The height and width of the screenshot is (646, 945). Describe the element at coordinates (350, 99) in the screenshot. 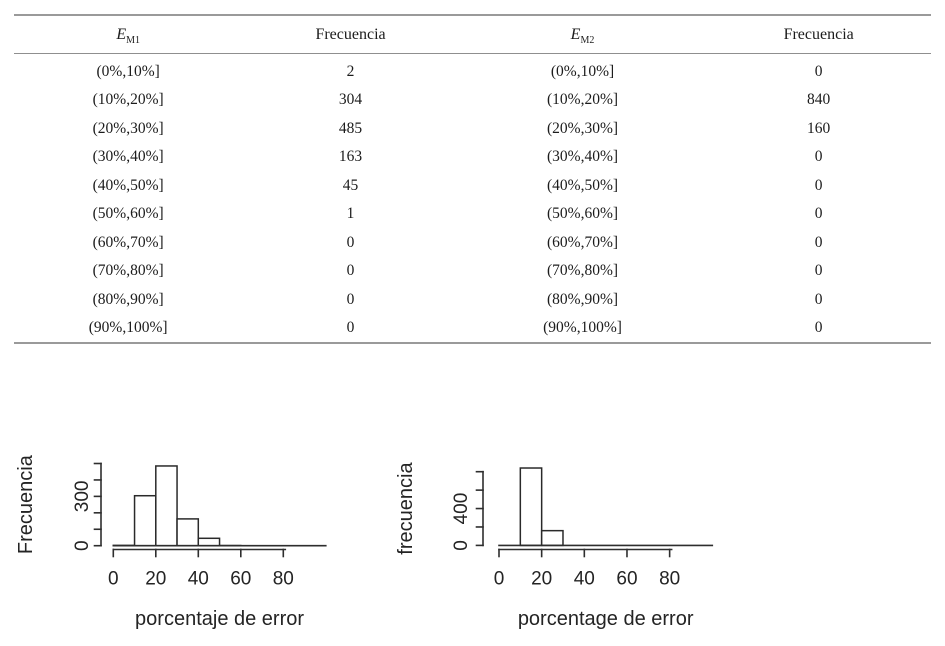

I see `cell-frequency: 304` at that location.